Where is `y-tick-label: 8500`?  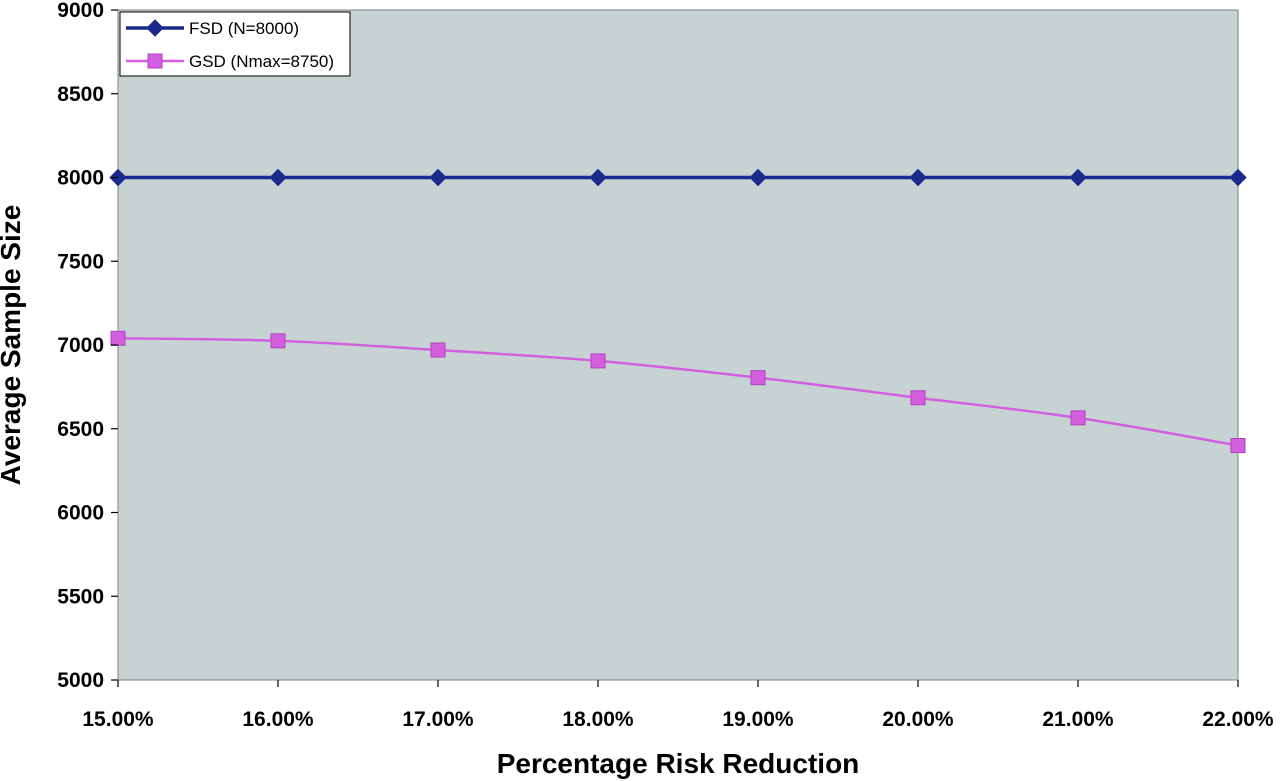 y-tick-label: 8500 is located at coordinates (80, 94).